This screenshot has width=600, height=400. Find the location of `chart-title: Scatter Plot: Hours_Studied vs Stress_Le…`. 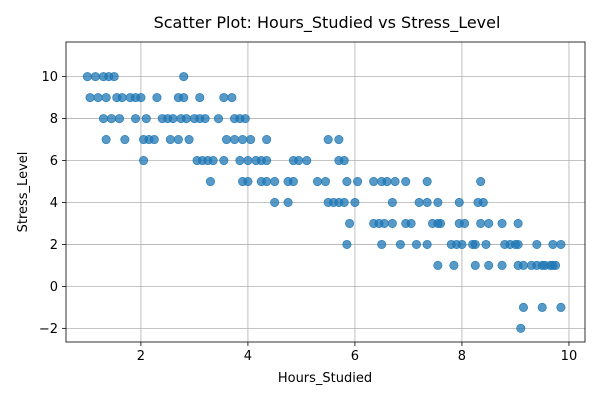

chart-title: Scatter Plot: Hours_Studied vs Stress_Le… is located at coordinates (327, 23).